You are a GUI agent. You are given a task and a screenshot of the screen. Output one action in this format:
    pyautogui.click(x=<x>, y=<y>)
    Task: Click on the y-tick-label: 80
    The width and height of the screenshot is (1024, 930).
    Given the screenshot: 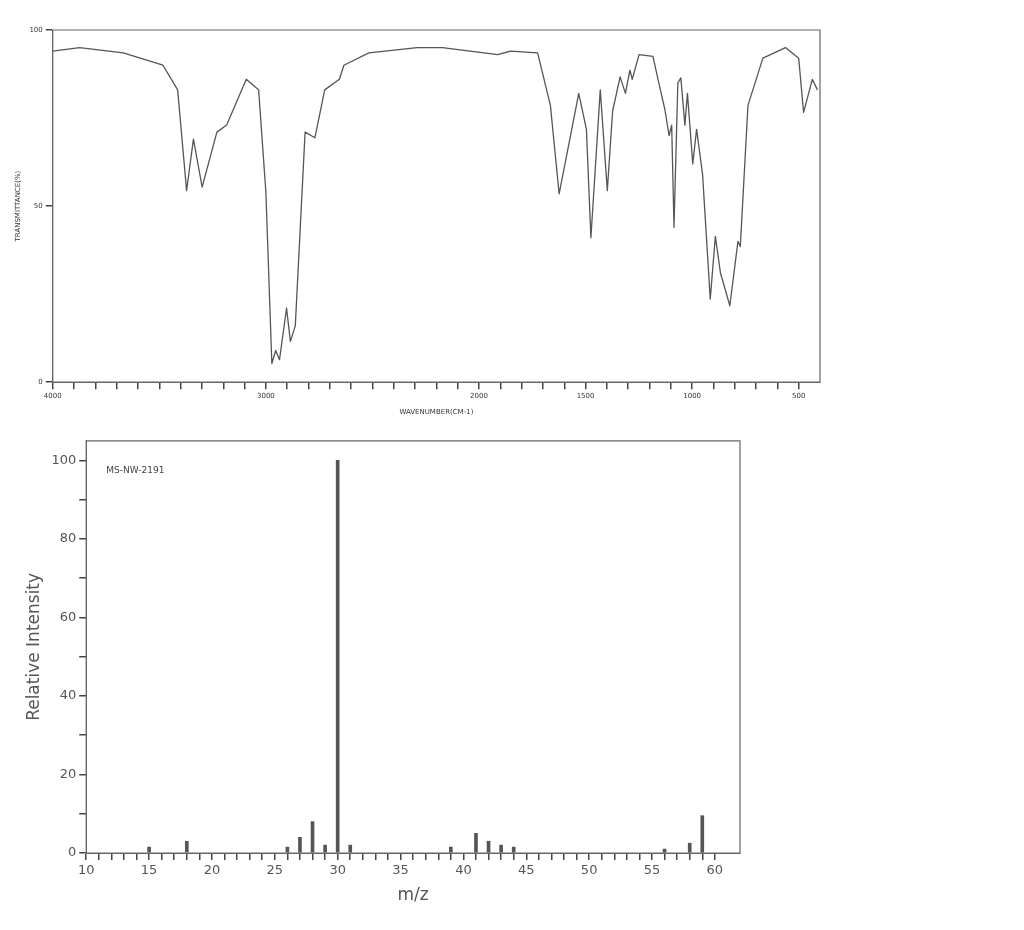 What is the action you would take?
    pyautogui.click(x=68, y=538)
    